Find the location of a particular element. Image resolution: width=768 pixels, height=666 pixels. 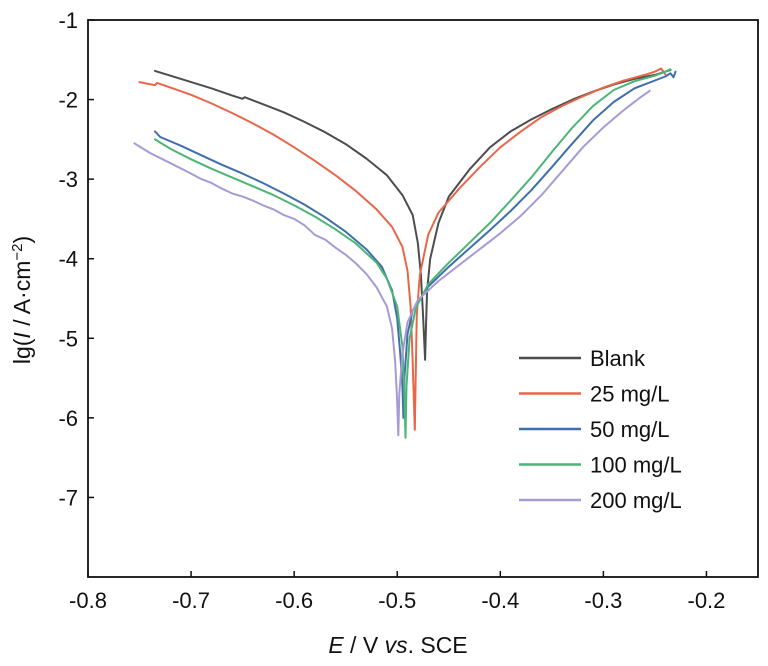

x-tick-label: -0.3 is located at coordinates (603, 600).